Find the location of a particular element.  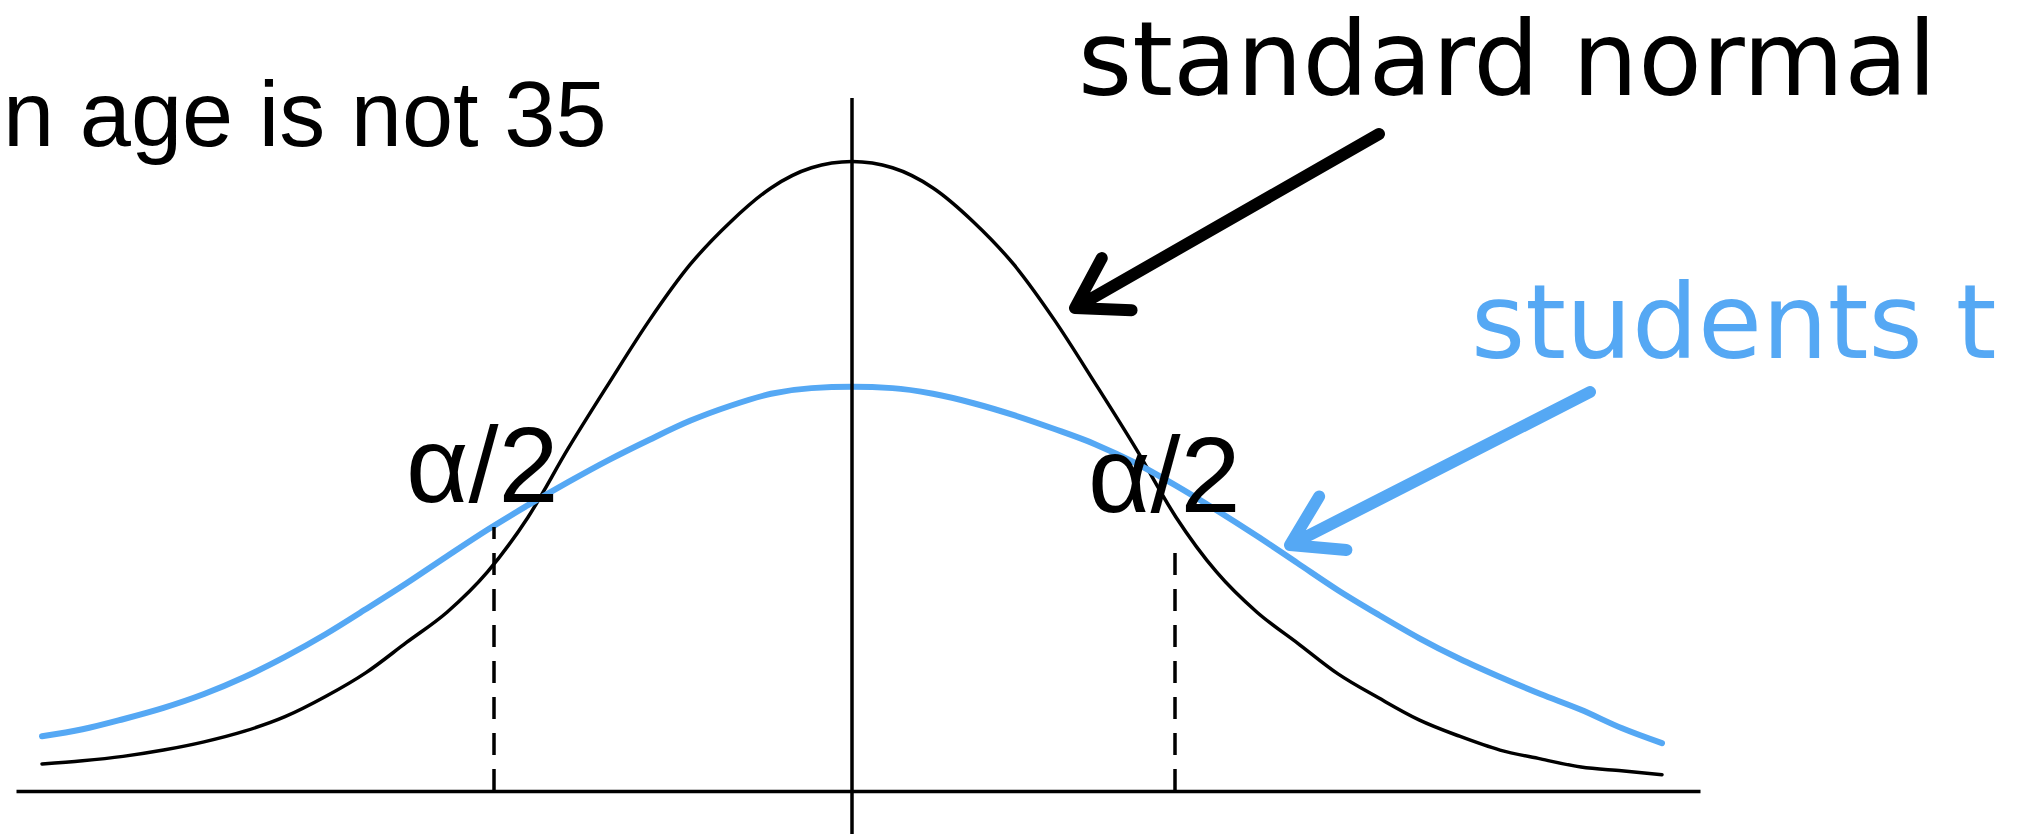

text: students t is located at coordinates (1734, 322).